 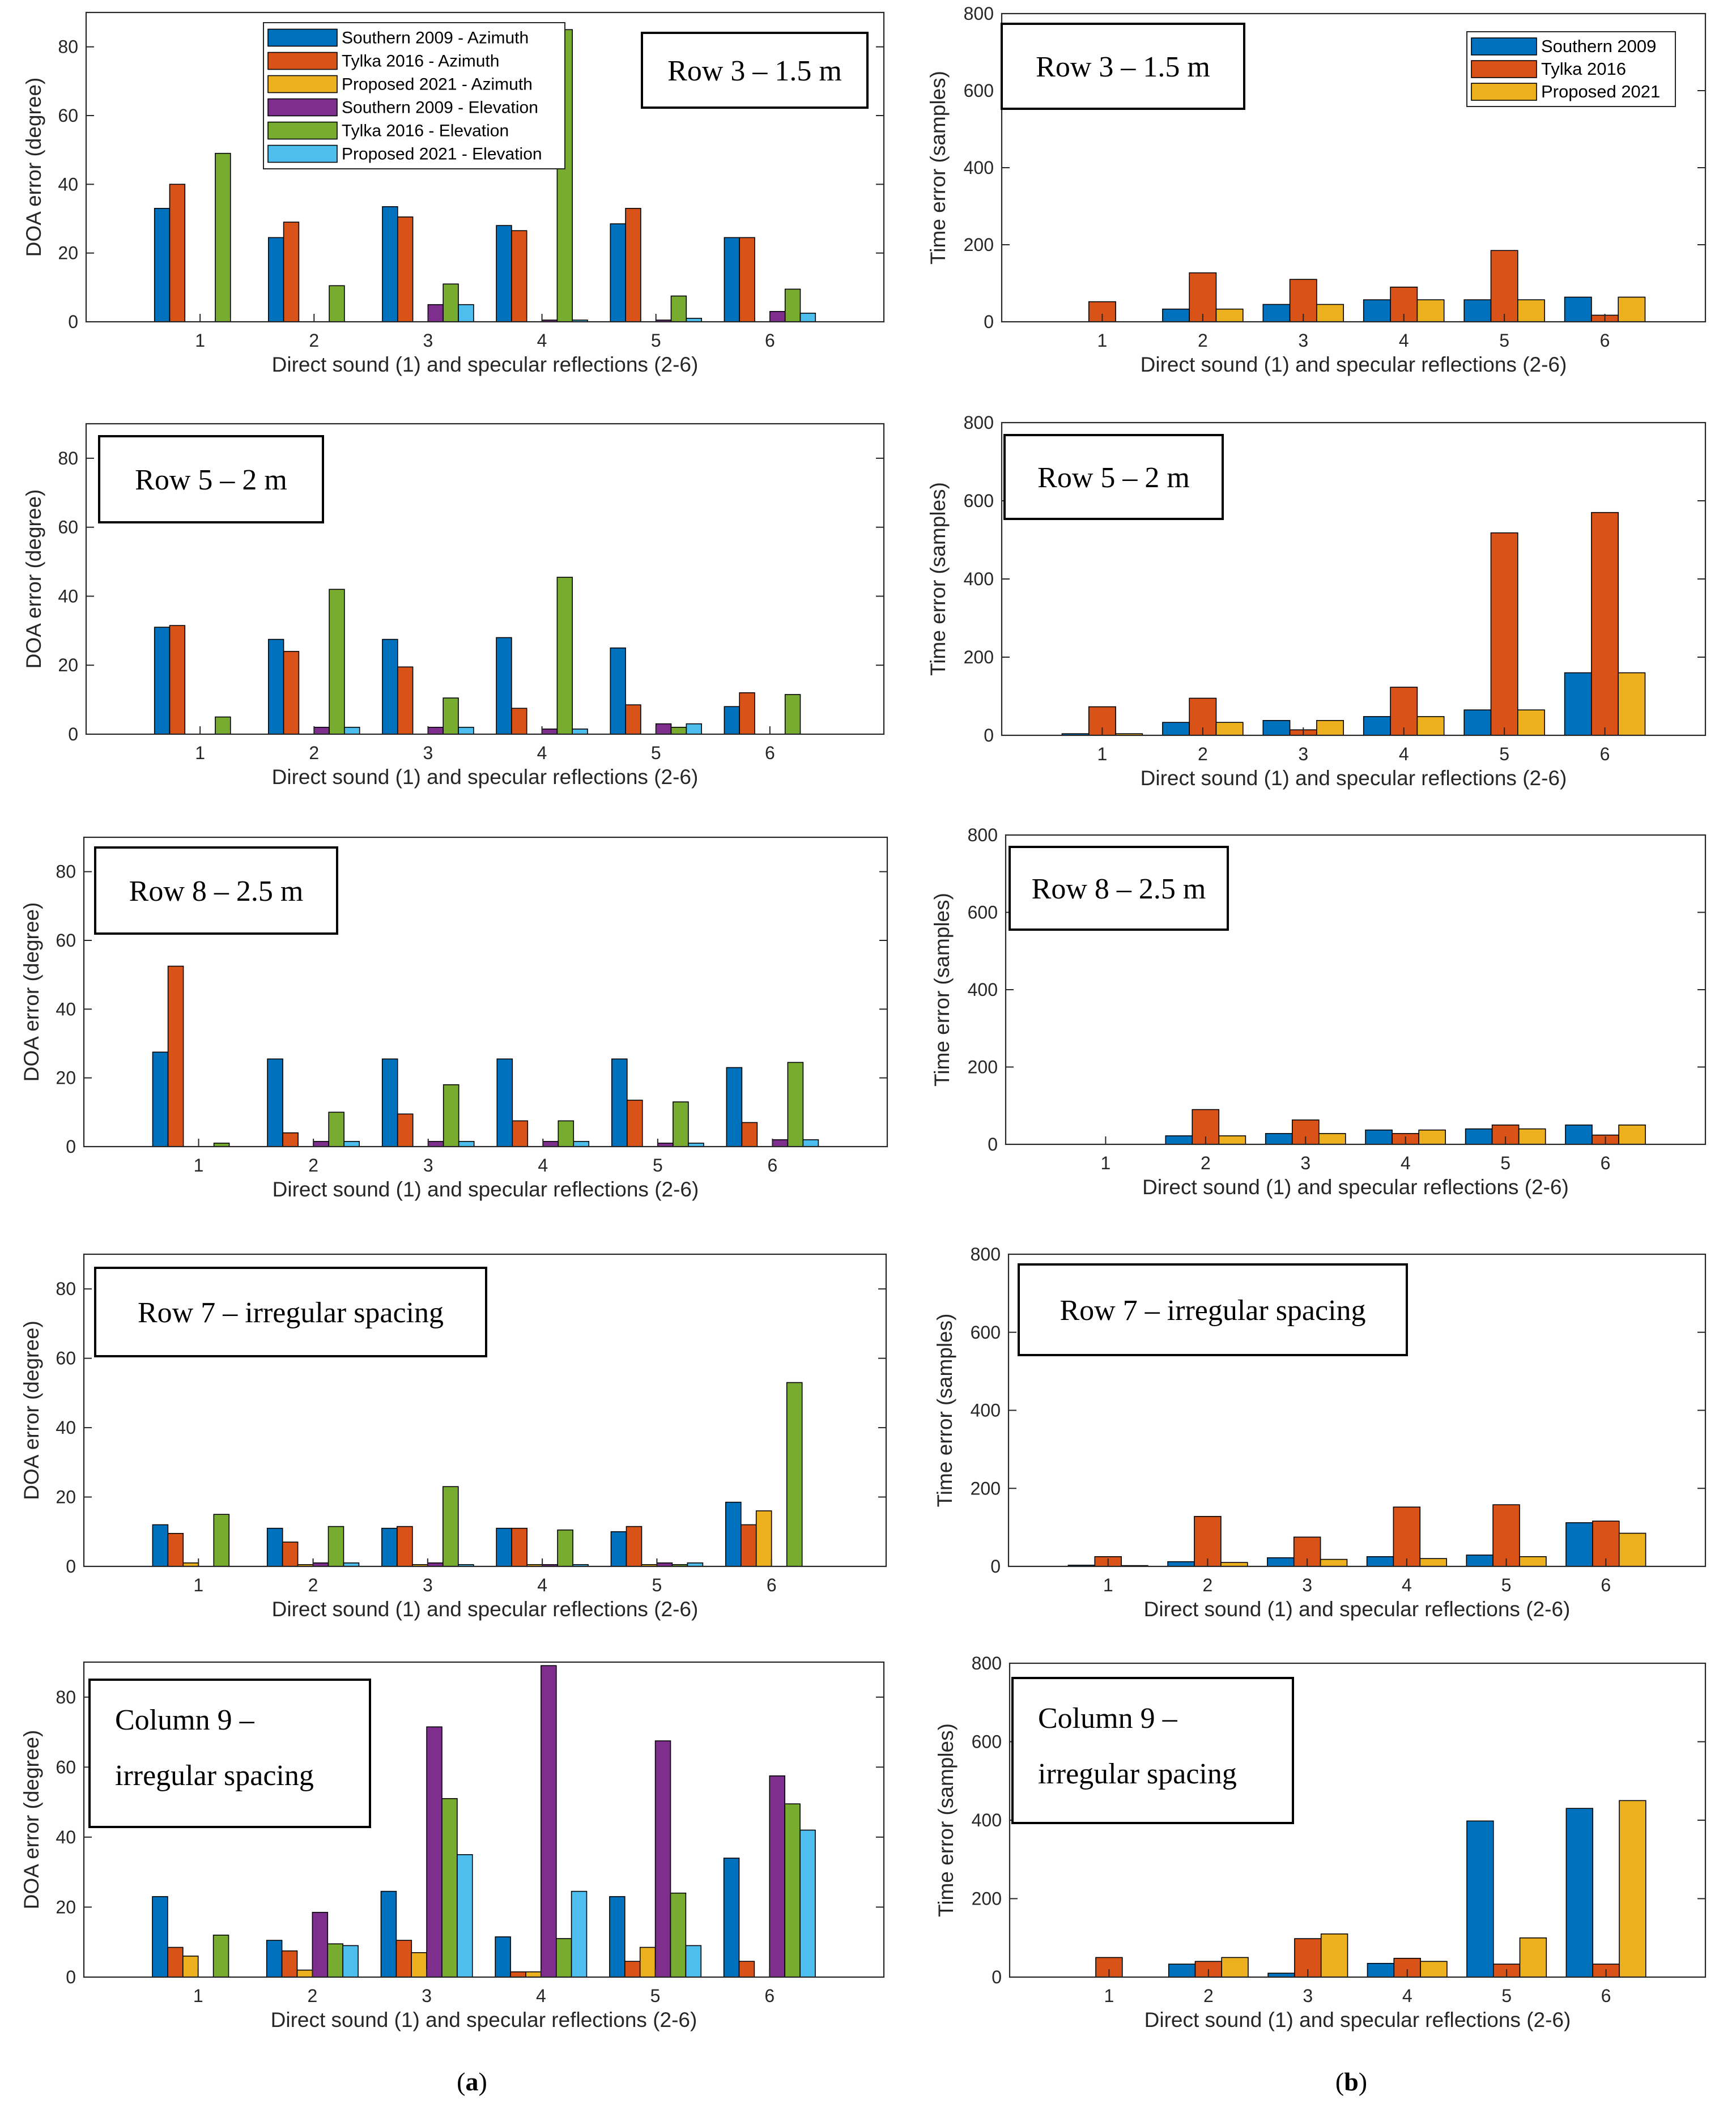 What do you see at coordinates (421, 61) in the screenshot?
I see `legend-label-2: Tylka 2016 - Azimuth` at bounding box center [421, 61].